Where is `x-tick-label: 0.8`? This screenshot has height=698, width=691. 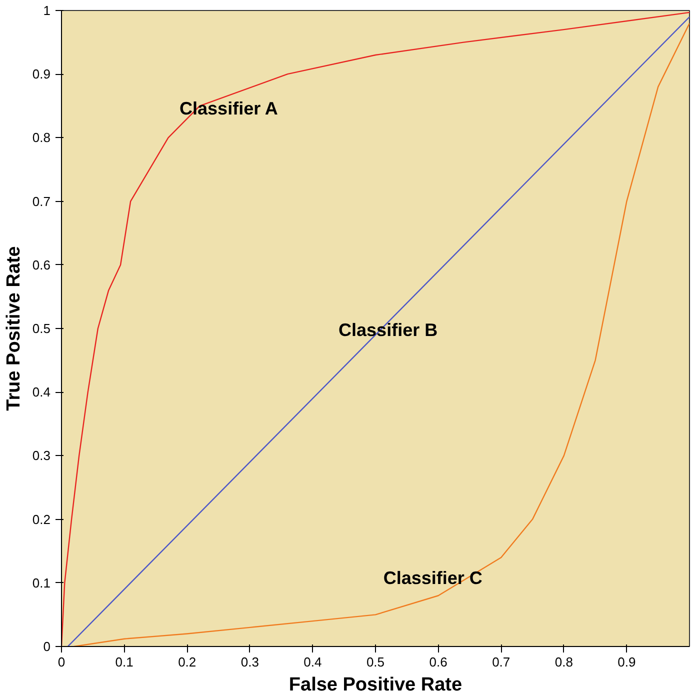 x-tick-label: 0.8 is located at coordinates (563, 662).